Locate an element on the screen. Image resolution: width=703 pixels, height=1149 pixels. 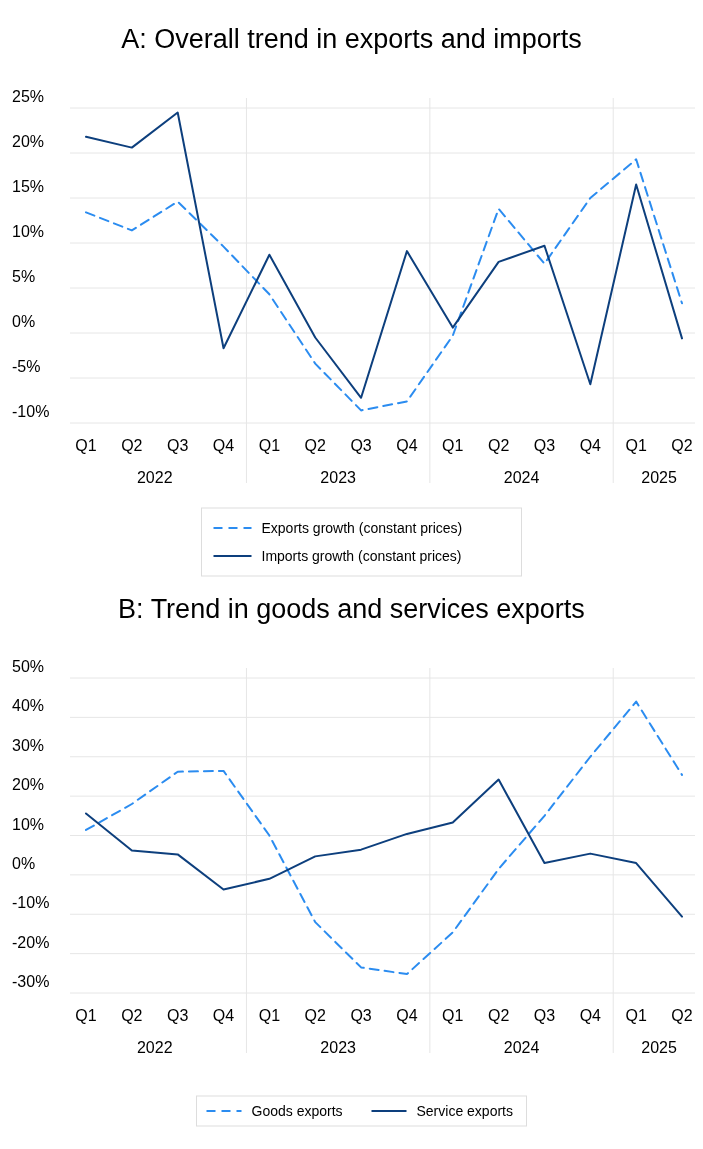
y-tick-label: 30% is located at coordinates (28, 745).